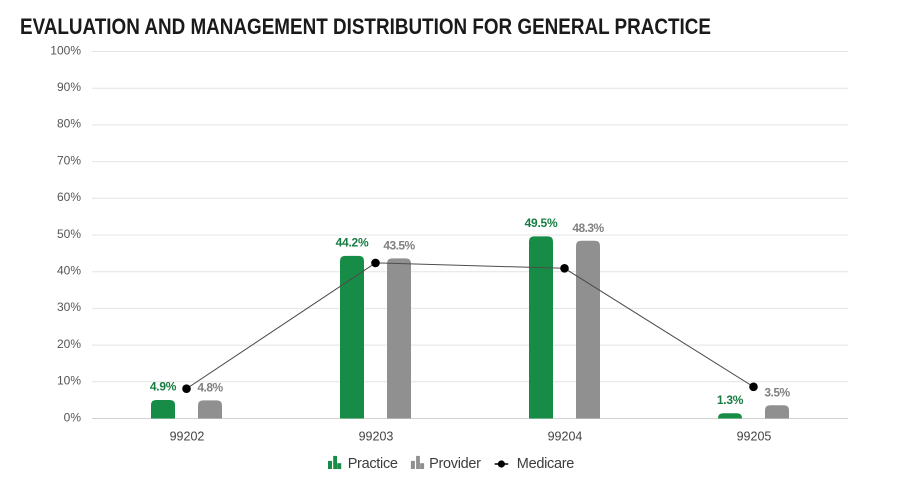 The height and width of the screenshot is (486, 897). What do you see at coordinates (69, 344) in the screenshot?
I see `svg-text: 20%` at bounding box center [69, 344].